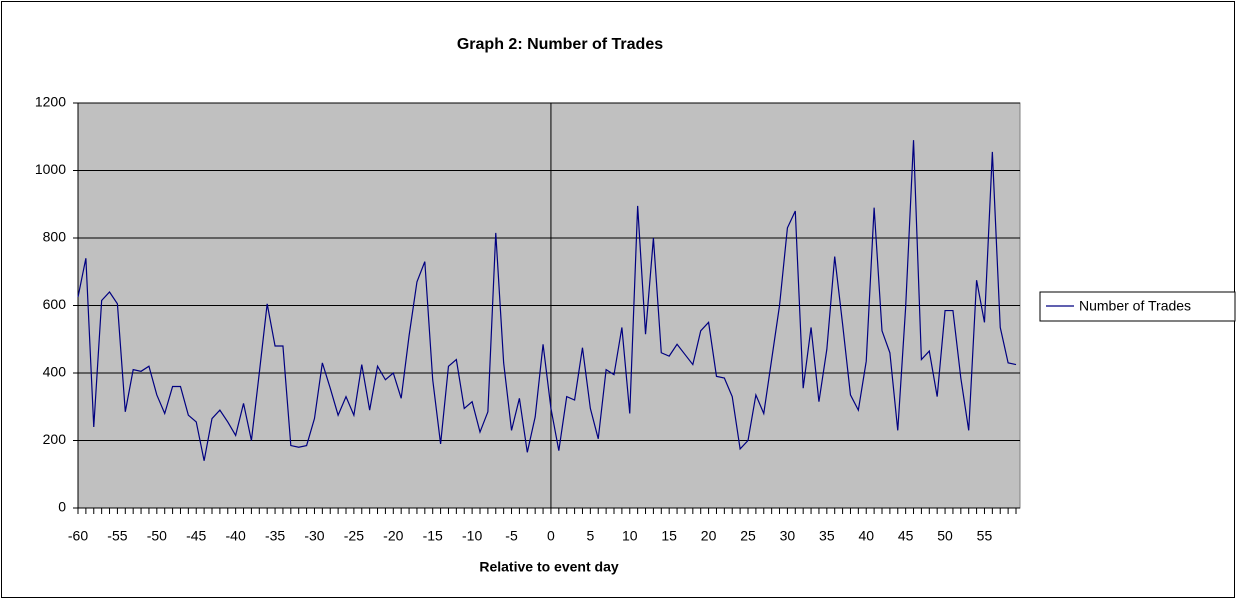  What do you see at coordinates (906, 536) in the screenshot?
I see `x-tick-label: 45` at bounding box center [906, 536].